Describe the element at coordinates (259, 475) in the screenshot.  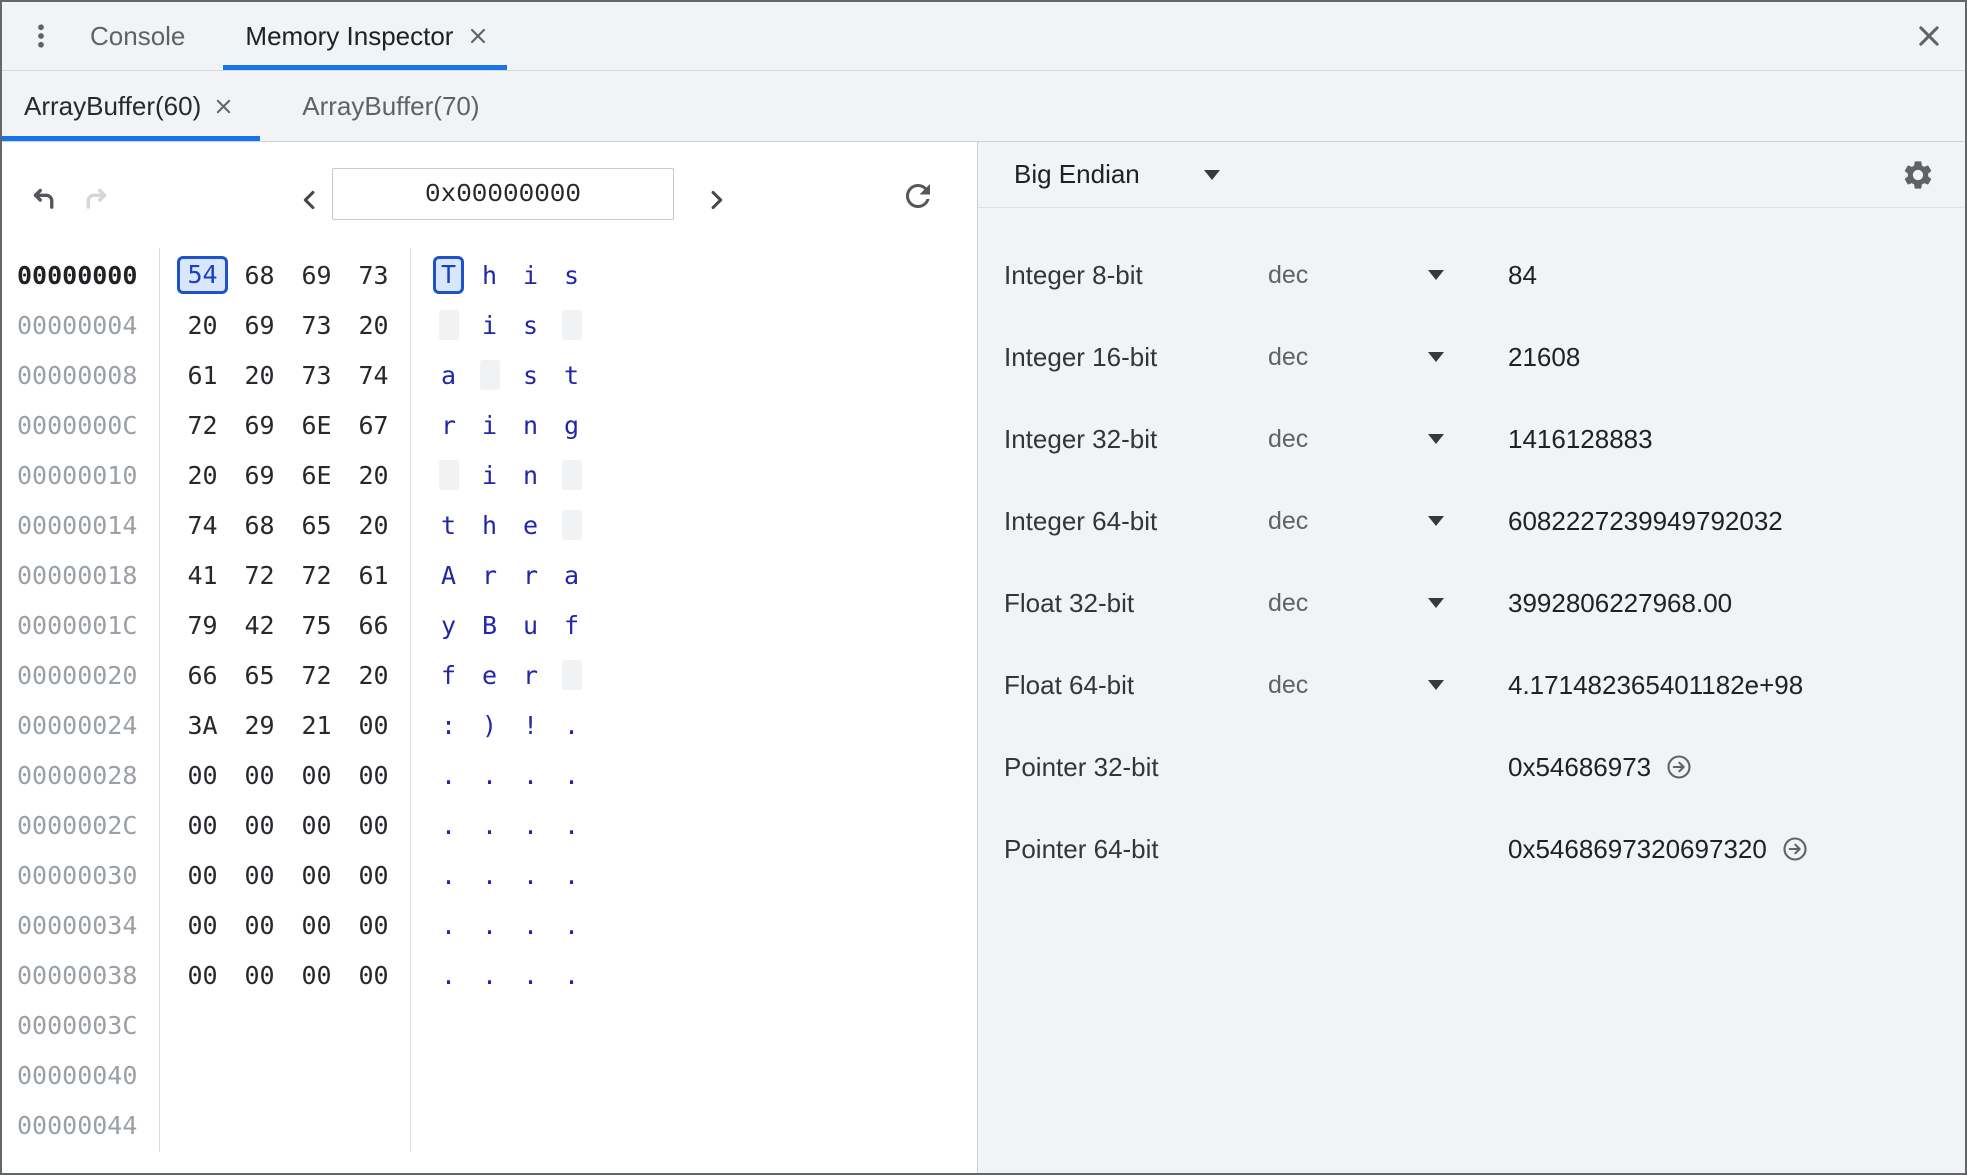
I see `hex-byte: 69` at that location.